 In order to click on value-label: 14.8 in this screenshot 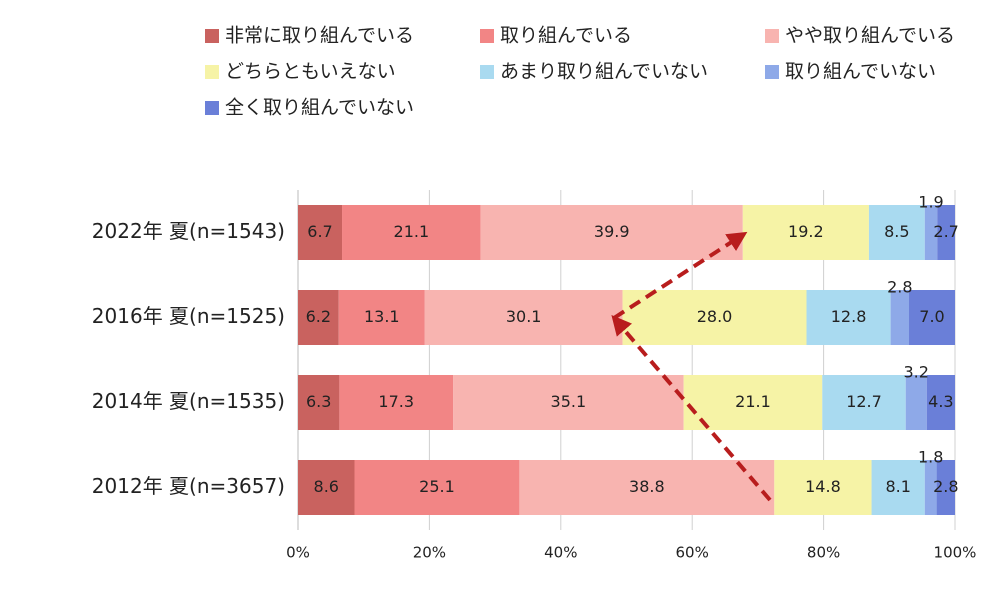, I will do `click(823, 486)`.